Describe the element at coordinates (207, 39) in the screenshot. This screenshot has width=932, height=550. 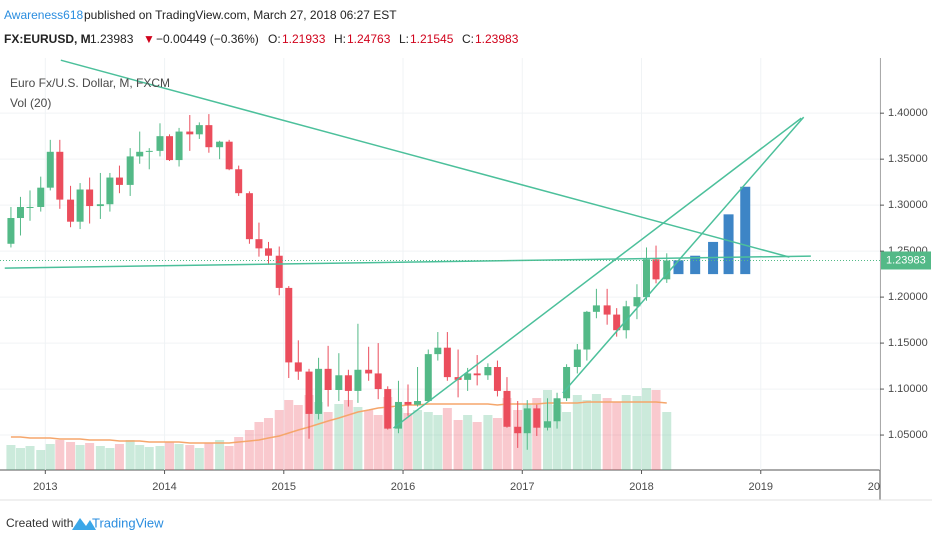
I see `change: −0.00449 (−0.36%)` at that location.